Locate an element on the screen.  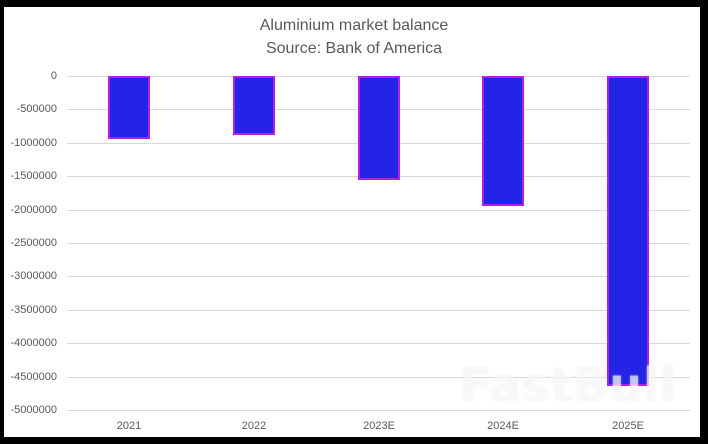
y-axis-tick-label: -3500000 is located at coordinates (34, 310).